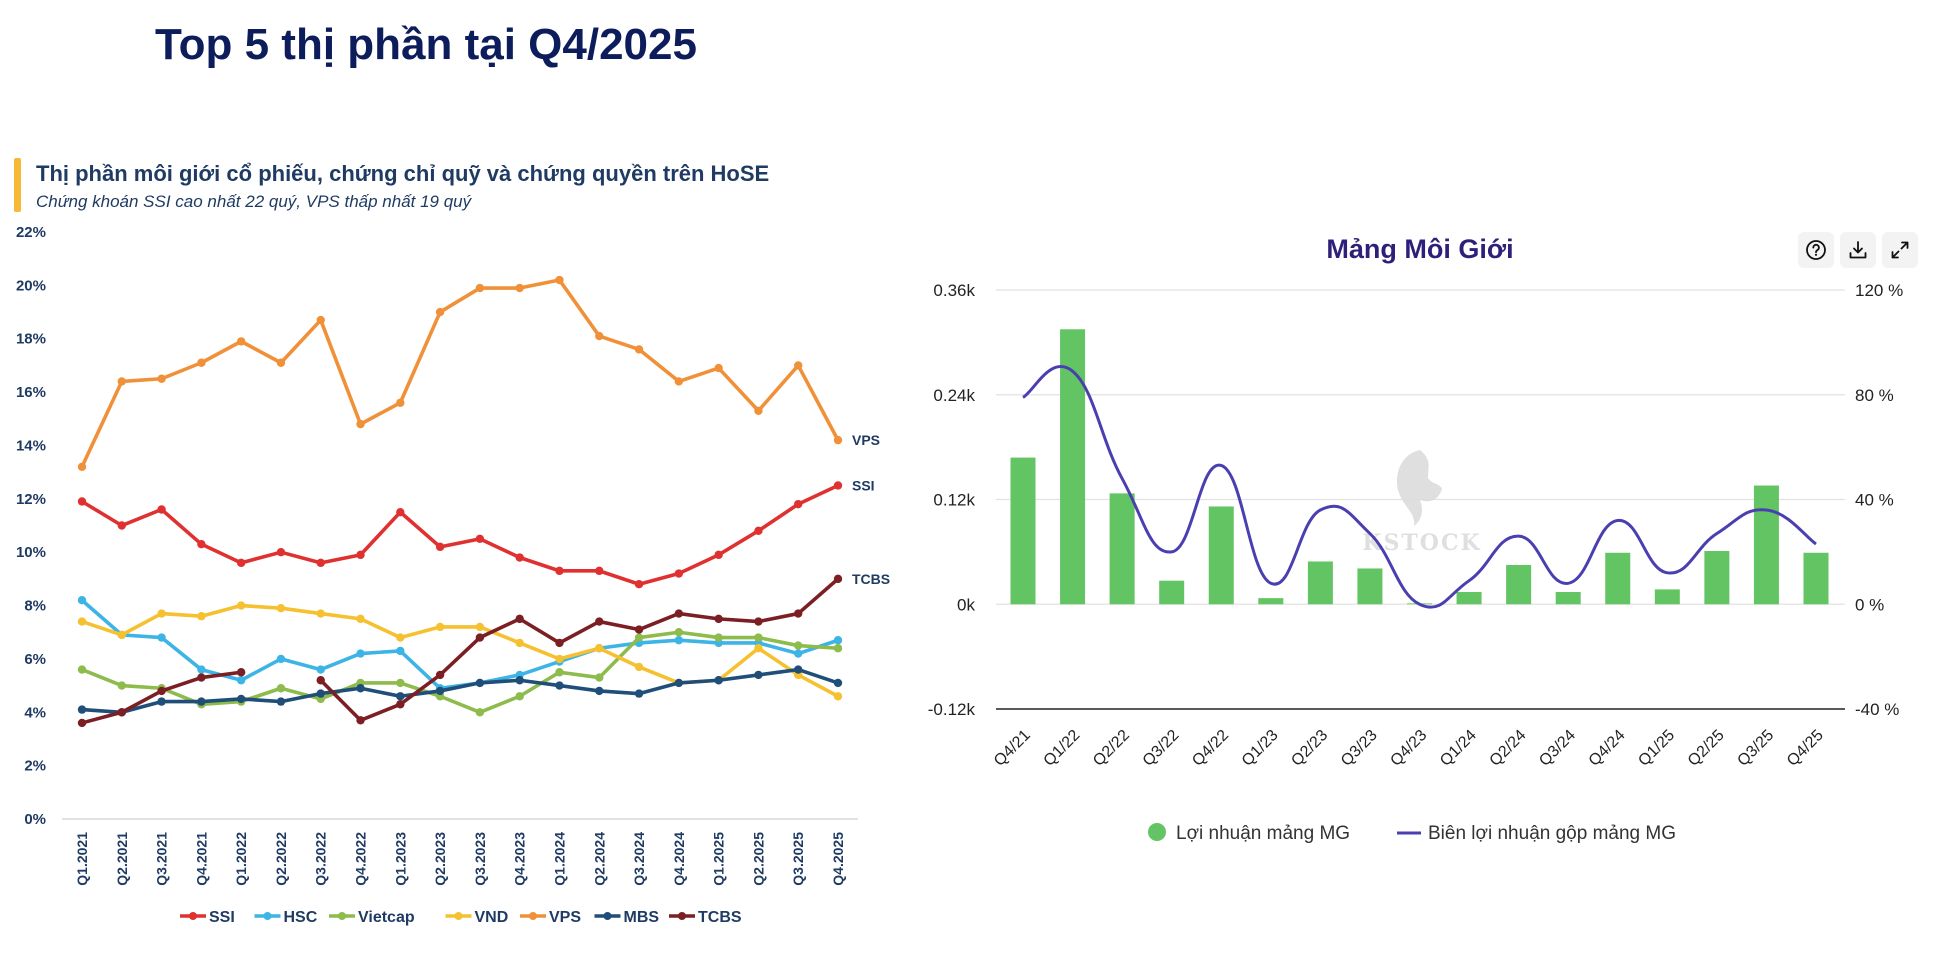 The image size is (1934, 958). I want to click on series-end-label: VPS, so click(866, 440).